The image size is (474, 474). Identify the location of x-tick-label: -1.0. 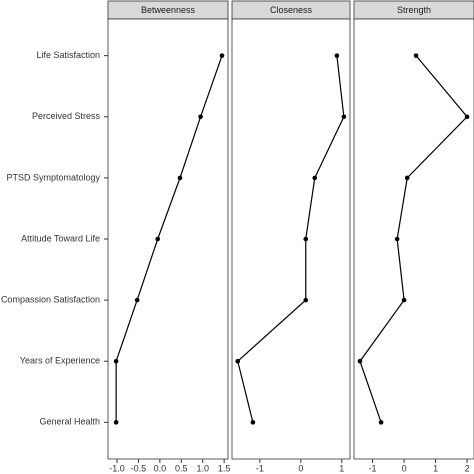
(117, 468).